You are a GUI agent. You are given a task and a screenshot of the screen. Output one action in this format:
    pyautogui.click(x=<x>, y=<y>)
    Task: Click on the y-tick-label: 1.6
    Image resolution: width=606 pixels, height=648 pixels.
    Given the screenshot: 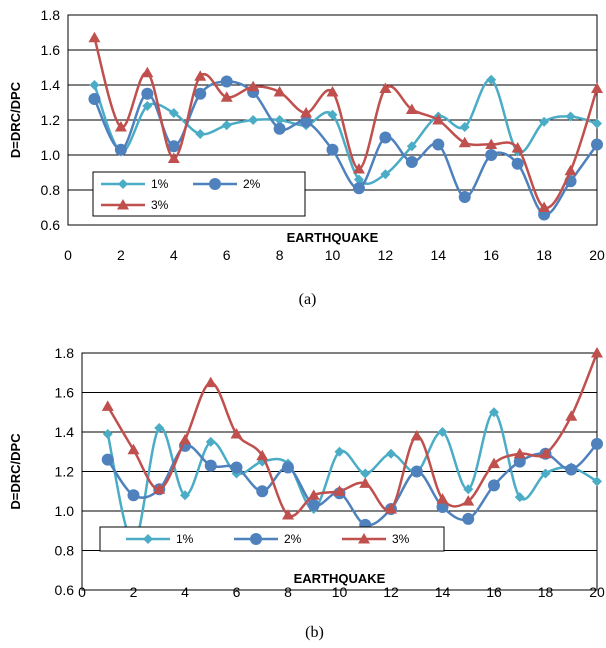 What is the action you would take?
    pyautogui.click(x=51, y=50)
    